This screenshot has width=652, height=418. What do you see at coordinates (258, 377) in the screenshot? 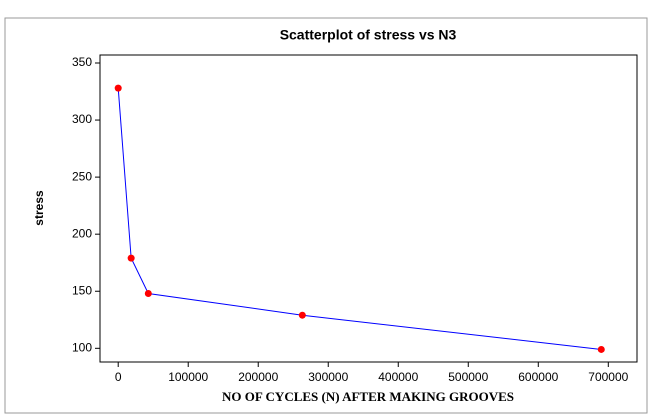
I see `x-tick-label: 200000` at bounding box center [258, 377].